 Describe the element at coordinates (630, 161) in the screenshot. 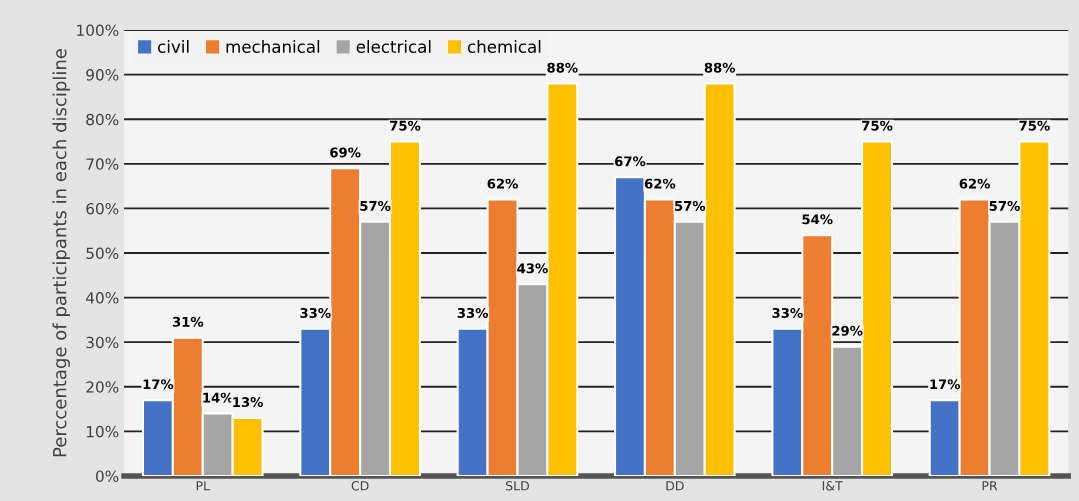

I see `data-label: 67%` at that location.